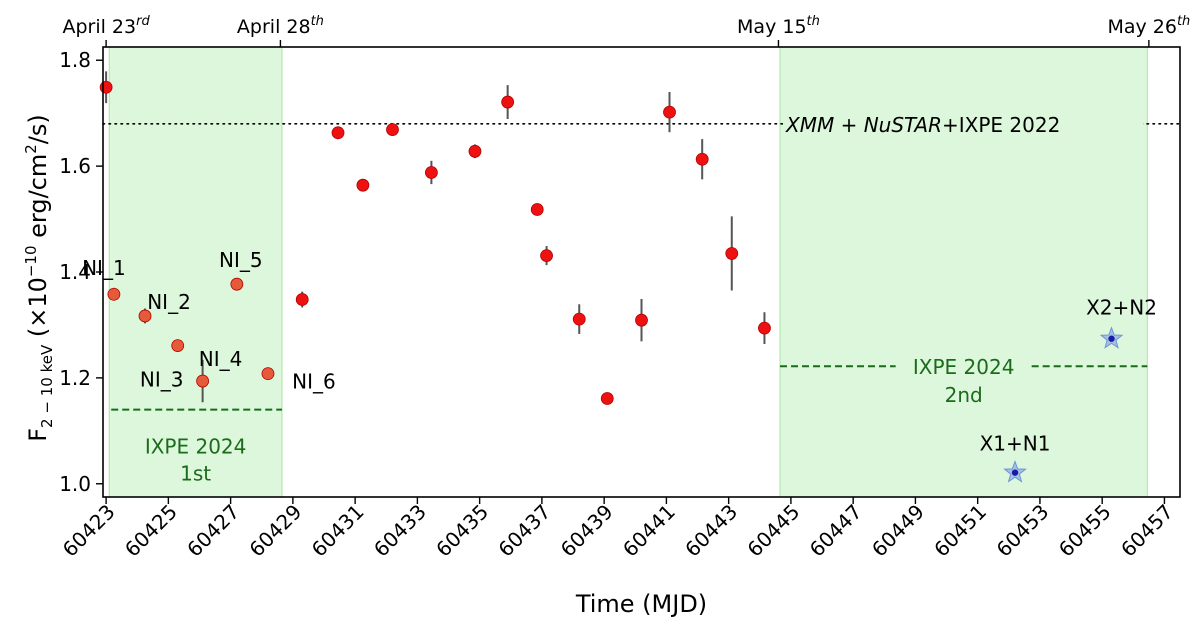  What do you see at coordinates (773, 531) in the screenshot?
I see `x-tick-label-60445: 60445` at bounding box center [773, 531].